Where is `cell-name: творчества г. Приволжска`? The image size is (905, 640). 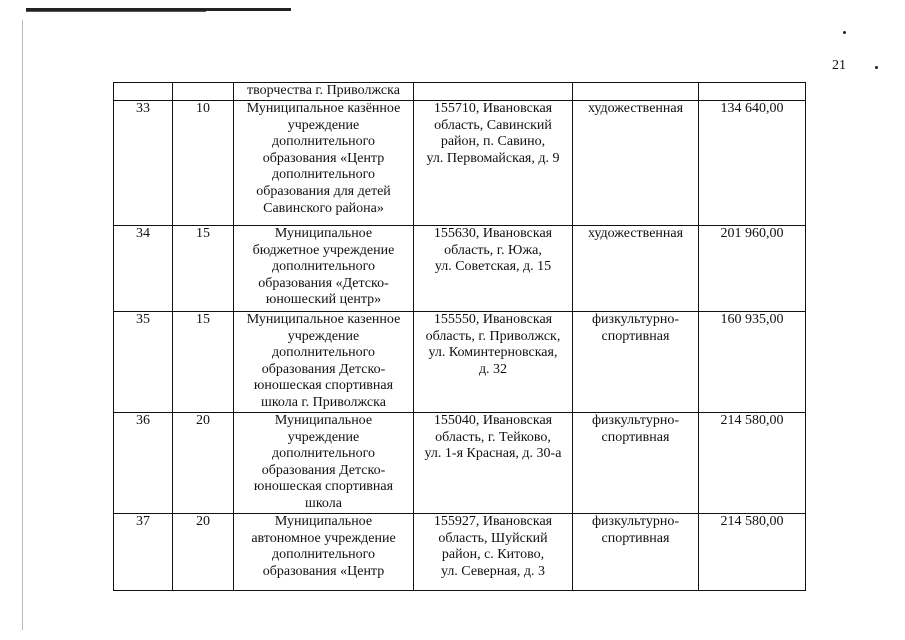 cell-name: творчества г. Приволжска is located at coordinates (323, 91).